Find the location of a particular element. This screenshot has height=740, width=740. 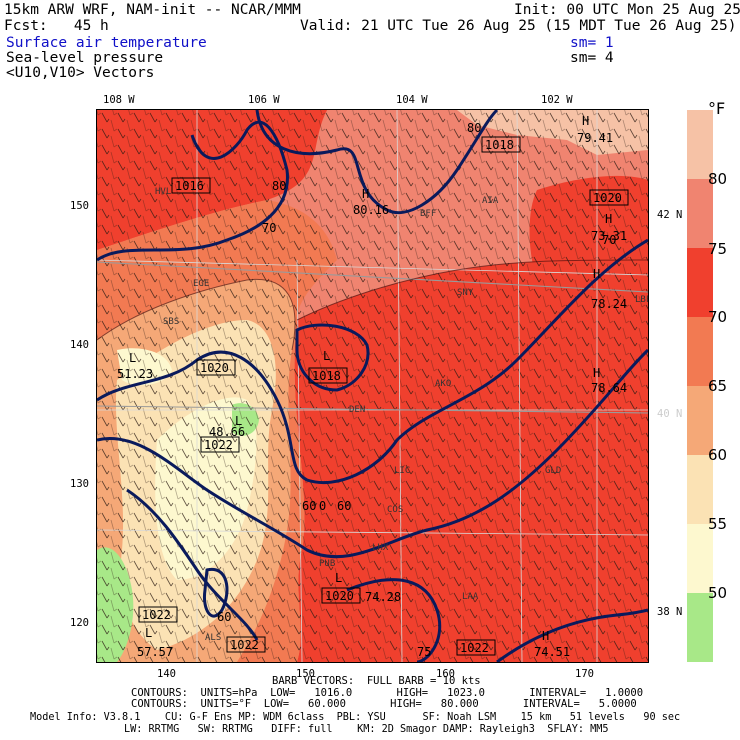

field-vectors: <U10,V10> Vectors is located at coordinates (80, 73).